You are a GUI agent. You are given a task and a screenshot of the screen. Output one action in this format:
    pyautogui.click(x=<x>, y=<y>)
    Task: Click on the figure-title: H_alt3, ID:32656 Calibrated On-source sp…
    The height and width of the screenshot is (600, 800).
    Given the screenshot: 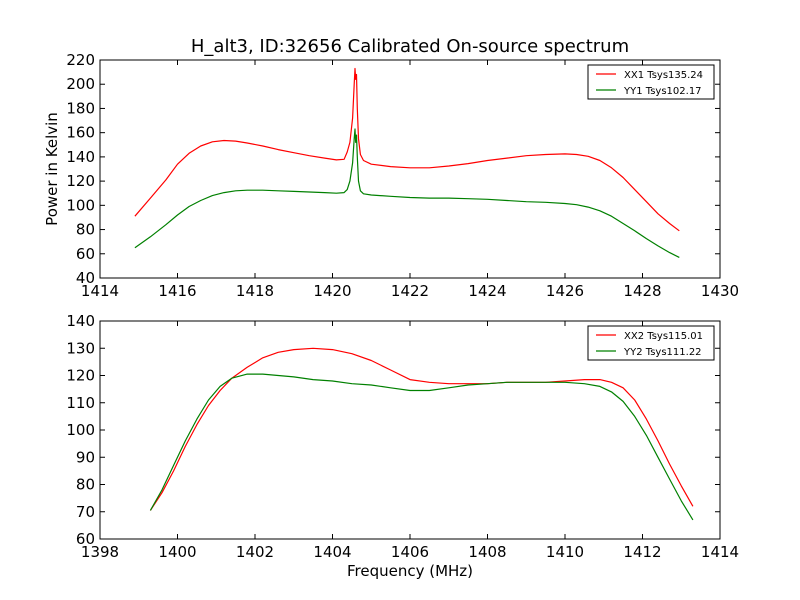 What is the action you would take?
    pyautogui.click(x=410, y=46)
    